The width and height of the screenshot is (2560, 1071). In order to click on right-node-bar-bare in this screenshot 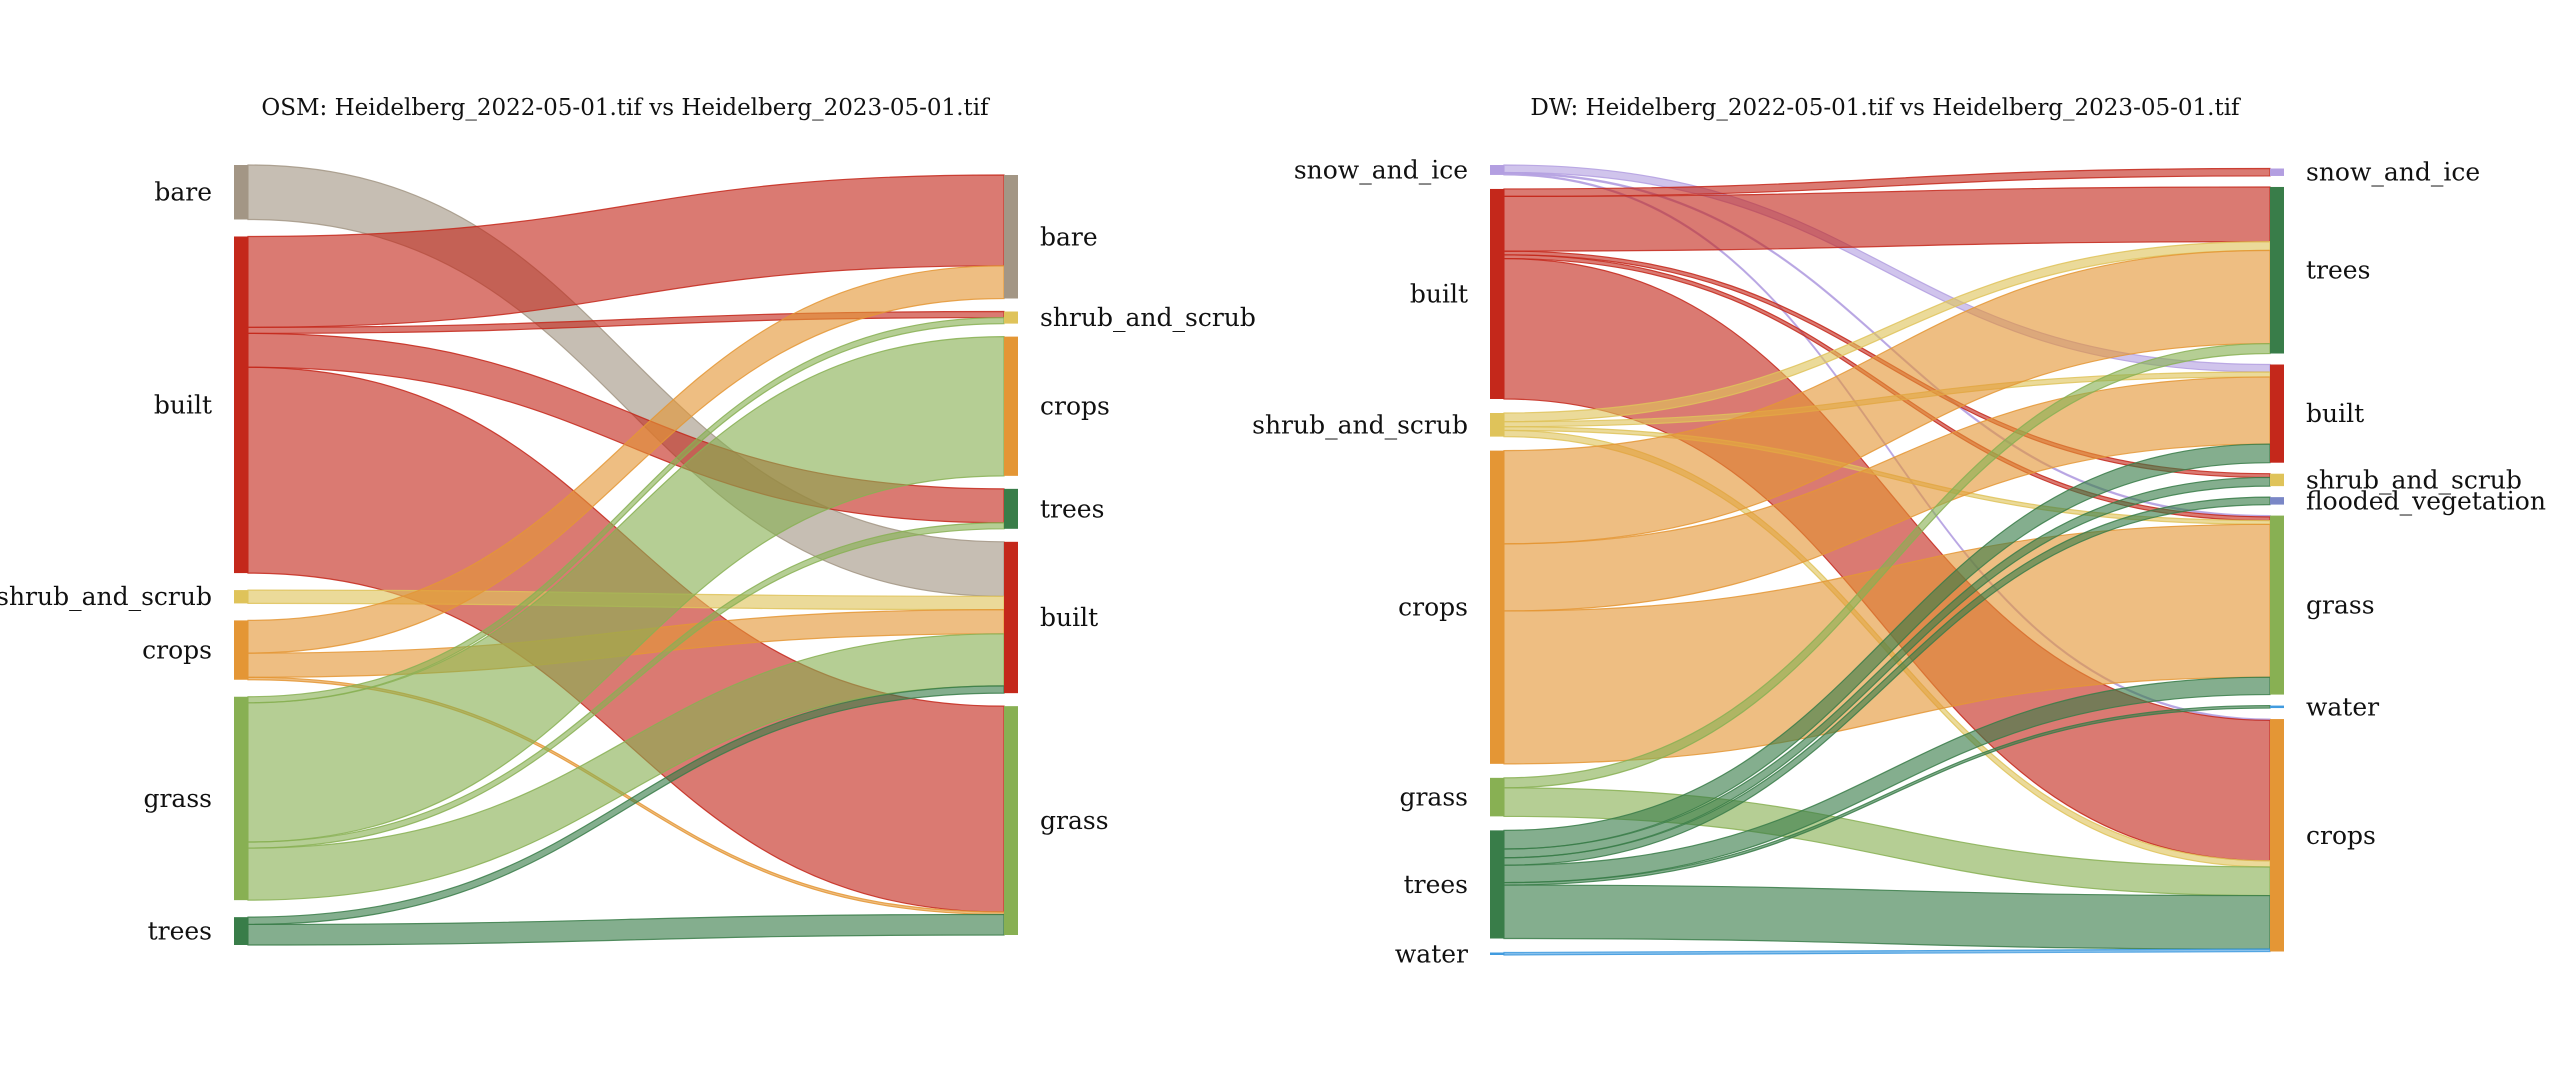, I will do `click(1011, 237)`.